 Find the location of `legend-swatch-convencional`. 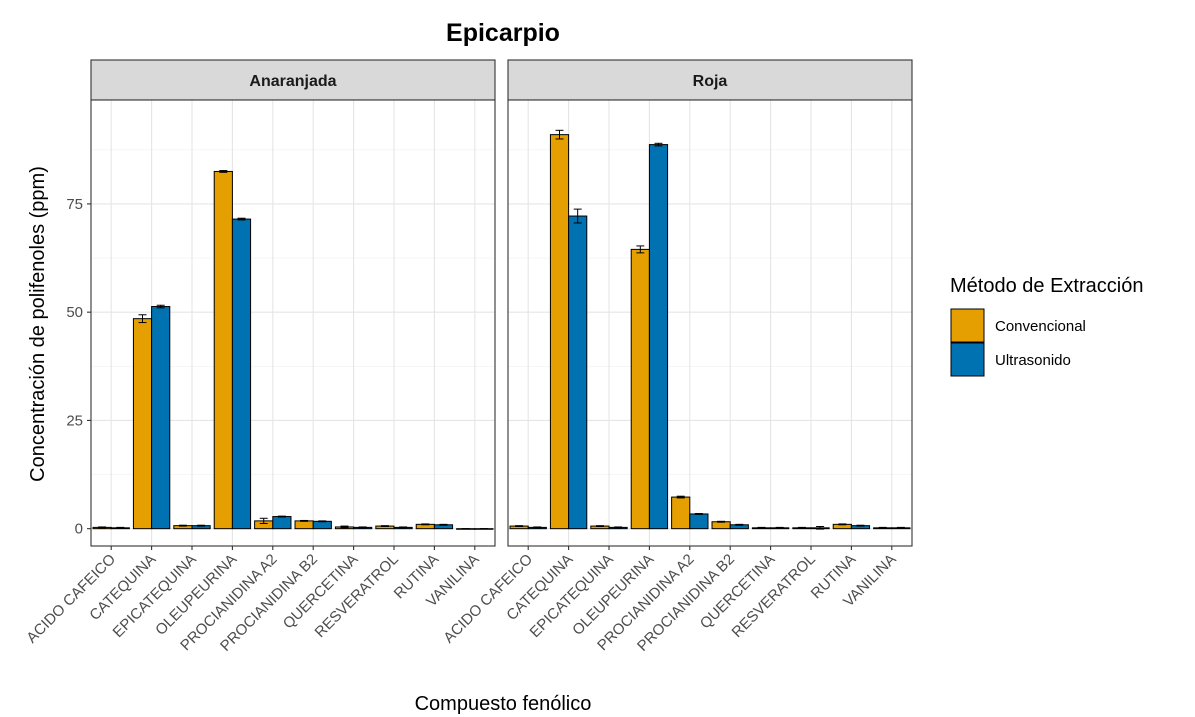

legend-swatch-convencional is located at coordinates (967, 325).